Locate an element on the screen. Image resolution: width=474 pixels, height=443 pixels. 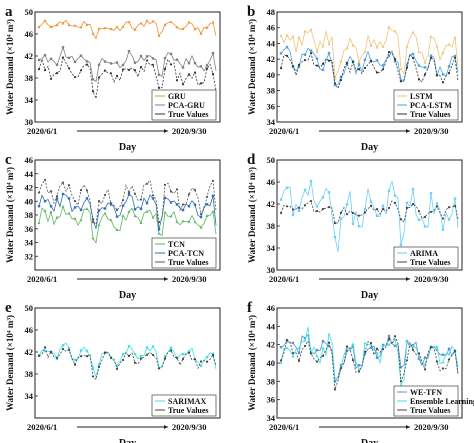
x-end-date: 2020/9/30 is located at coordinates (431, 279).